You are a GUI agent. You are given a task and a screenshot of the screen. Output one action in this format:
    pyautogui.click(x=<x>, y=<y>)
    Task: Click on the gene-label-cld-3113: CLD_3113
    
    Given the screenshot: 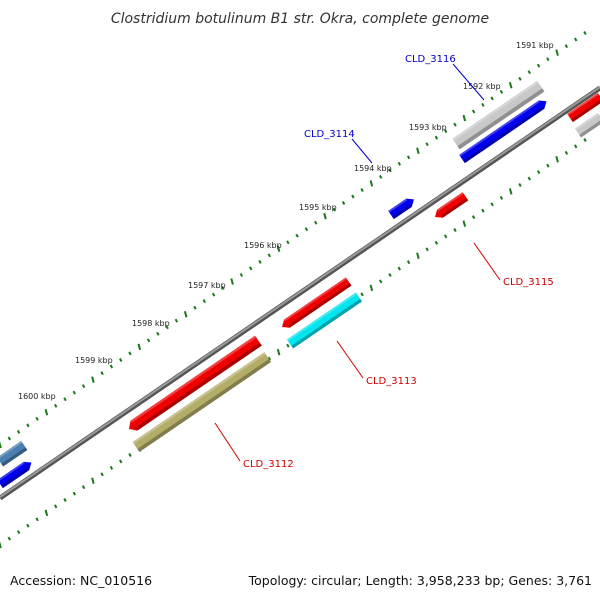 What is the action you would take?
    pyautogui.click(x=391, y=381)
    